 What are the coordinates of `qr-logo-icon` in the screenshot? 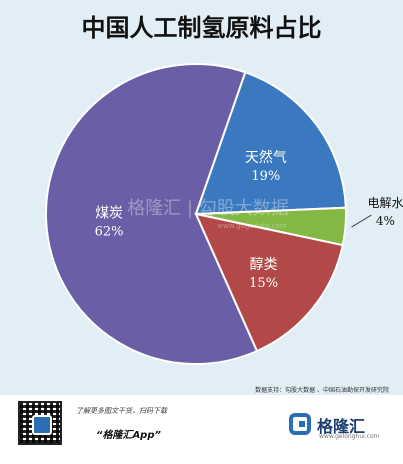 It's located at (42, 425).